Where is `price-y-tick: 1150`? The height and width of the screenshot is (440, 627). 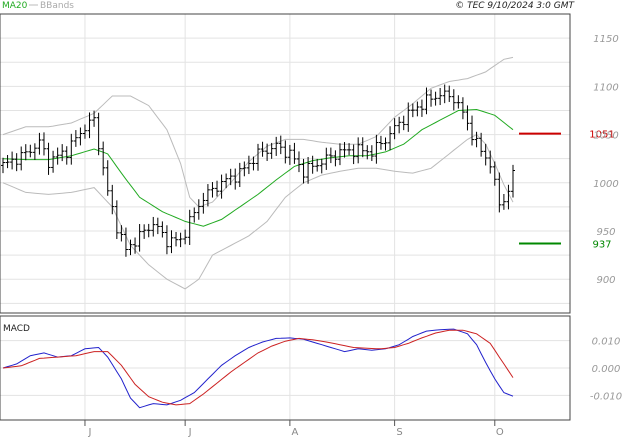 price-y-tick: 1150 is located at coordinates (605, 39).